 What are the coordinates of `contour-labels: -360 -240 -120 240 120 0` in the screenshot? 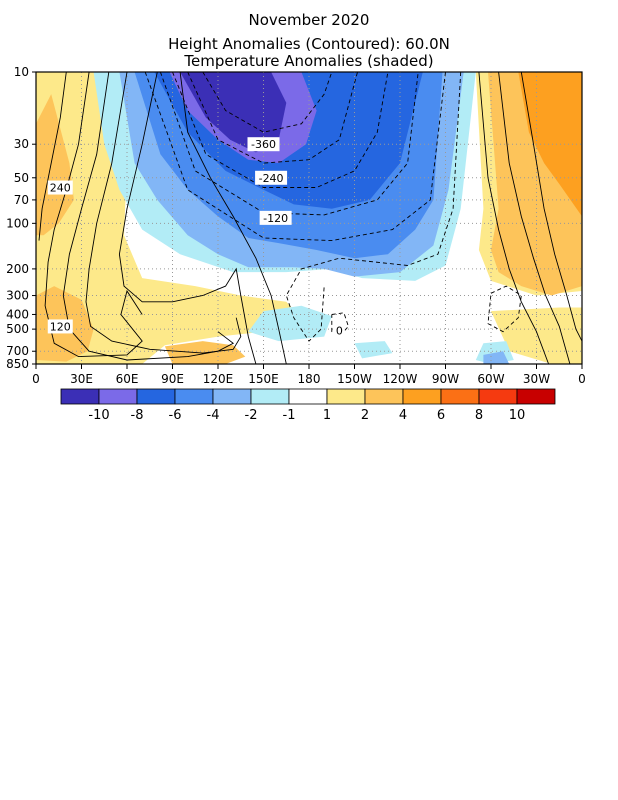 It's located at (196, 237).